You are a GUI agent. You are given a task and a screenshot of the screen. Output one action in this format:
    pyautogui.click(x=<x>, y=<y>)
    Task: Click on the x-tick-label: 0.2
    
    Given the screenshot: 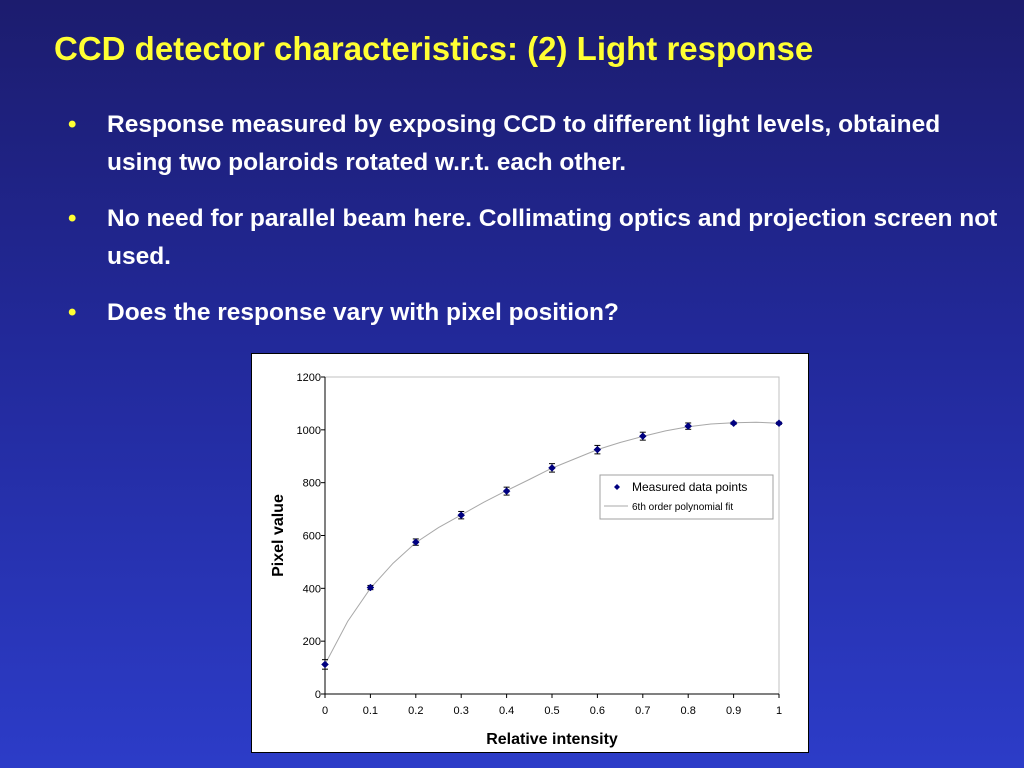 What is the action you would take?
    pyautogui.click(x=415, y=711)
    